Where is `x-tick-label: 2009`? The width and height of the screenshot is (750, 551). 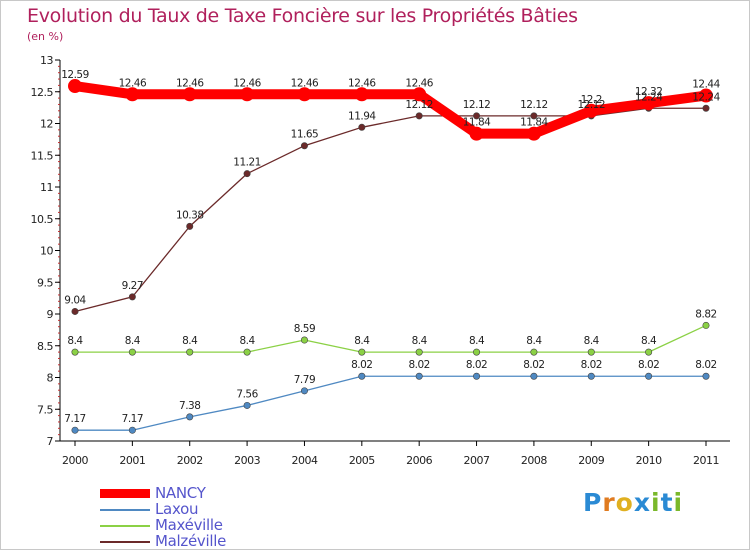 x-tick-label: 2009 is located at coordinates (591, 460).